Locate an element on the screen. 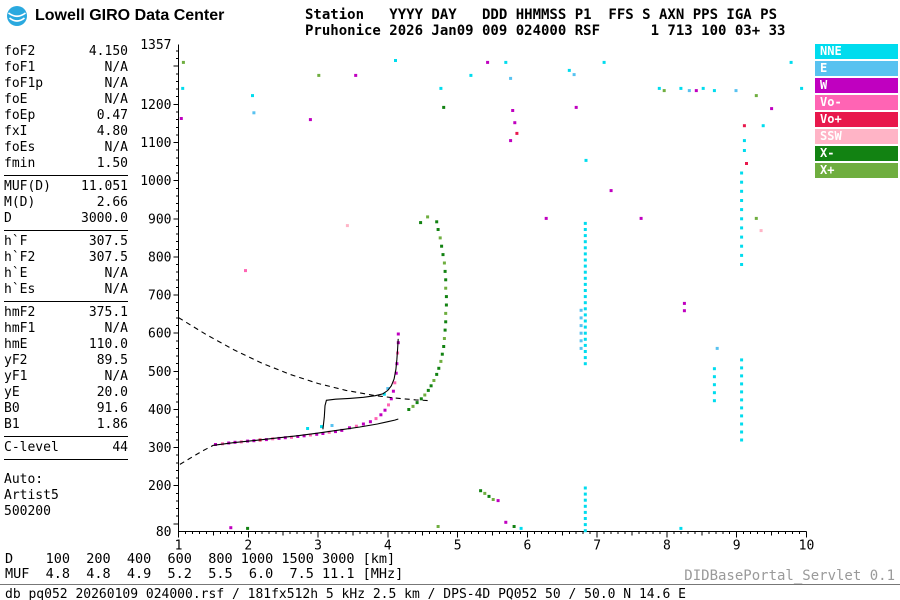 Image resolution: width=900 pixels, height=600 pixels. param-label: h`F is located at coordinates (16, 241).